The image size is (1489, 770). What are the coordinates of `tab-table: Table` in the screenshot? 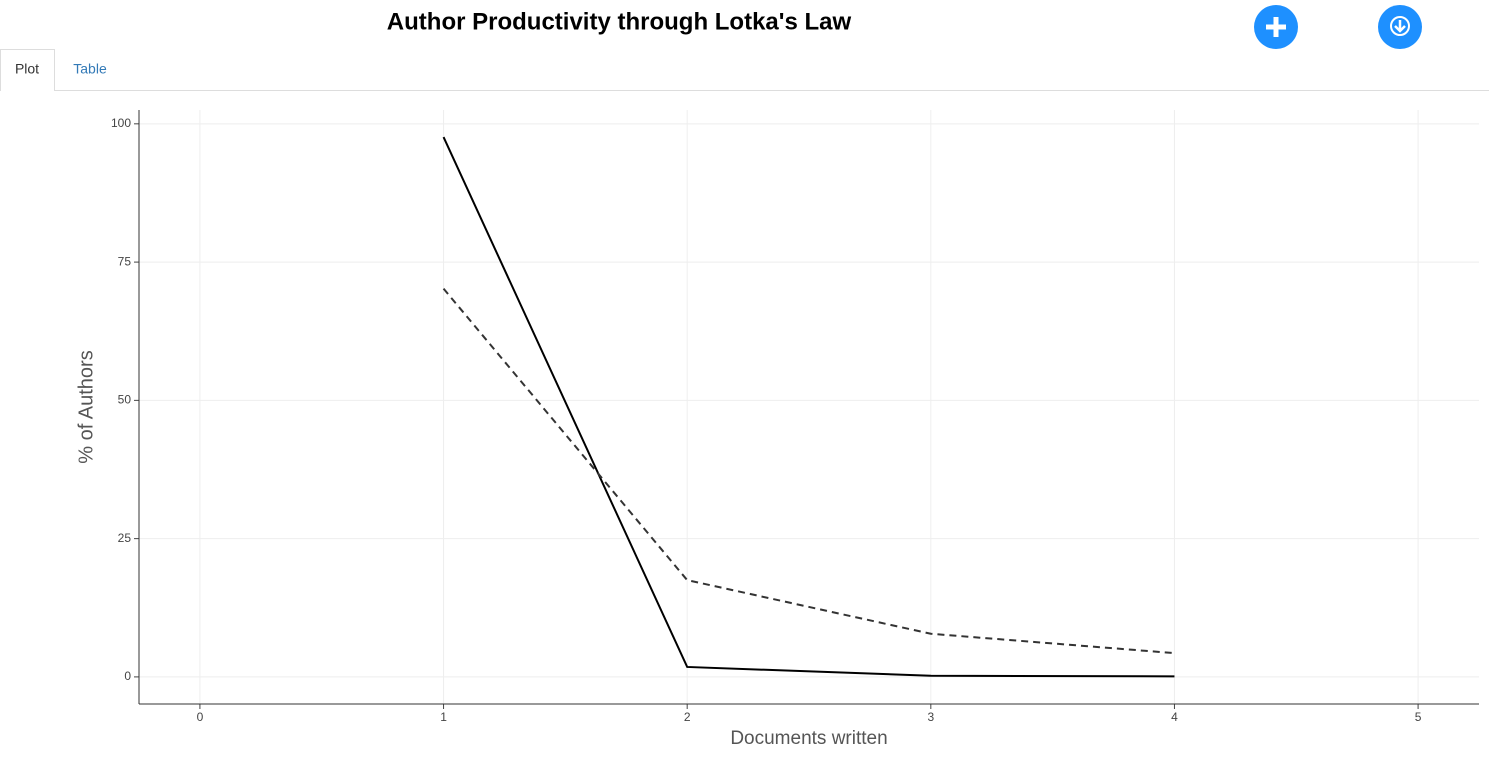 It's located at (90, 69).